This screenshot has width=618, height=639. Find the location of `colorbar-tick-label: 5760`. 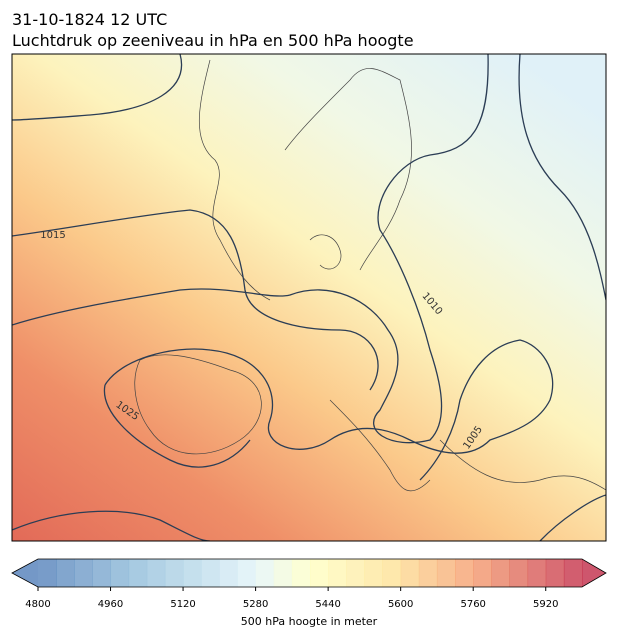

colorbar-tick-label: 5760 is located at coordinates (472, 604).